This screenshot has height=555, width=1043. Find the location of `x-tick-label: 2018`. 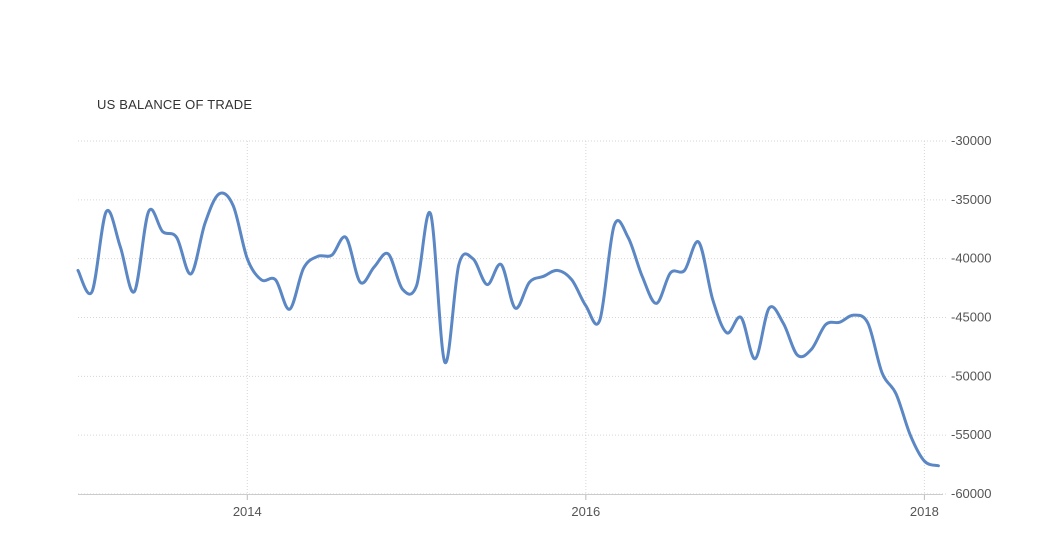

x-tick-label: 2018 is located at coordinates (924, 511).